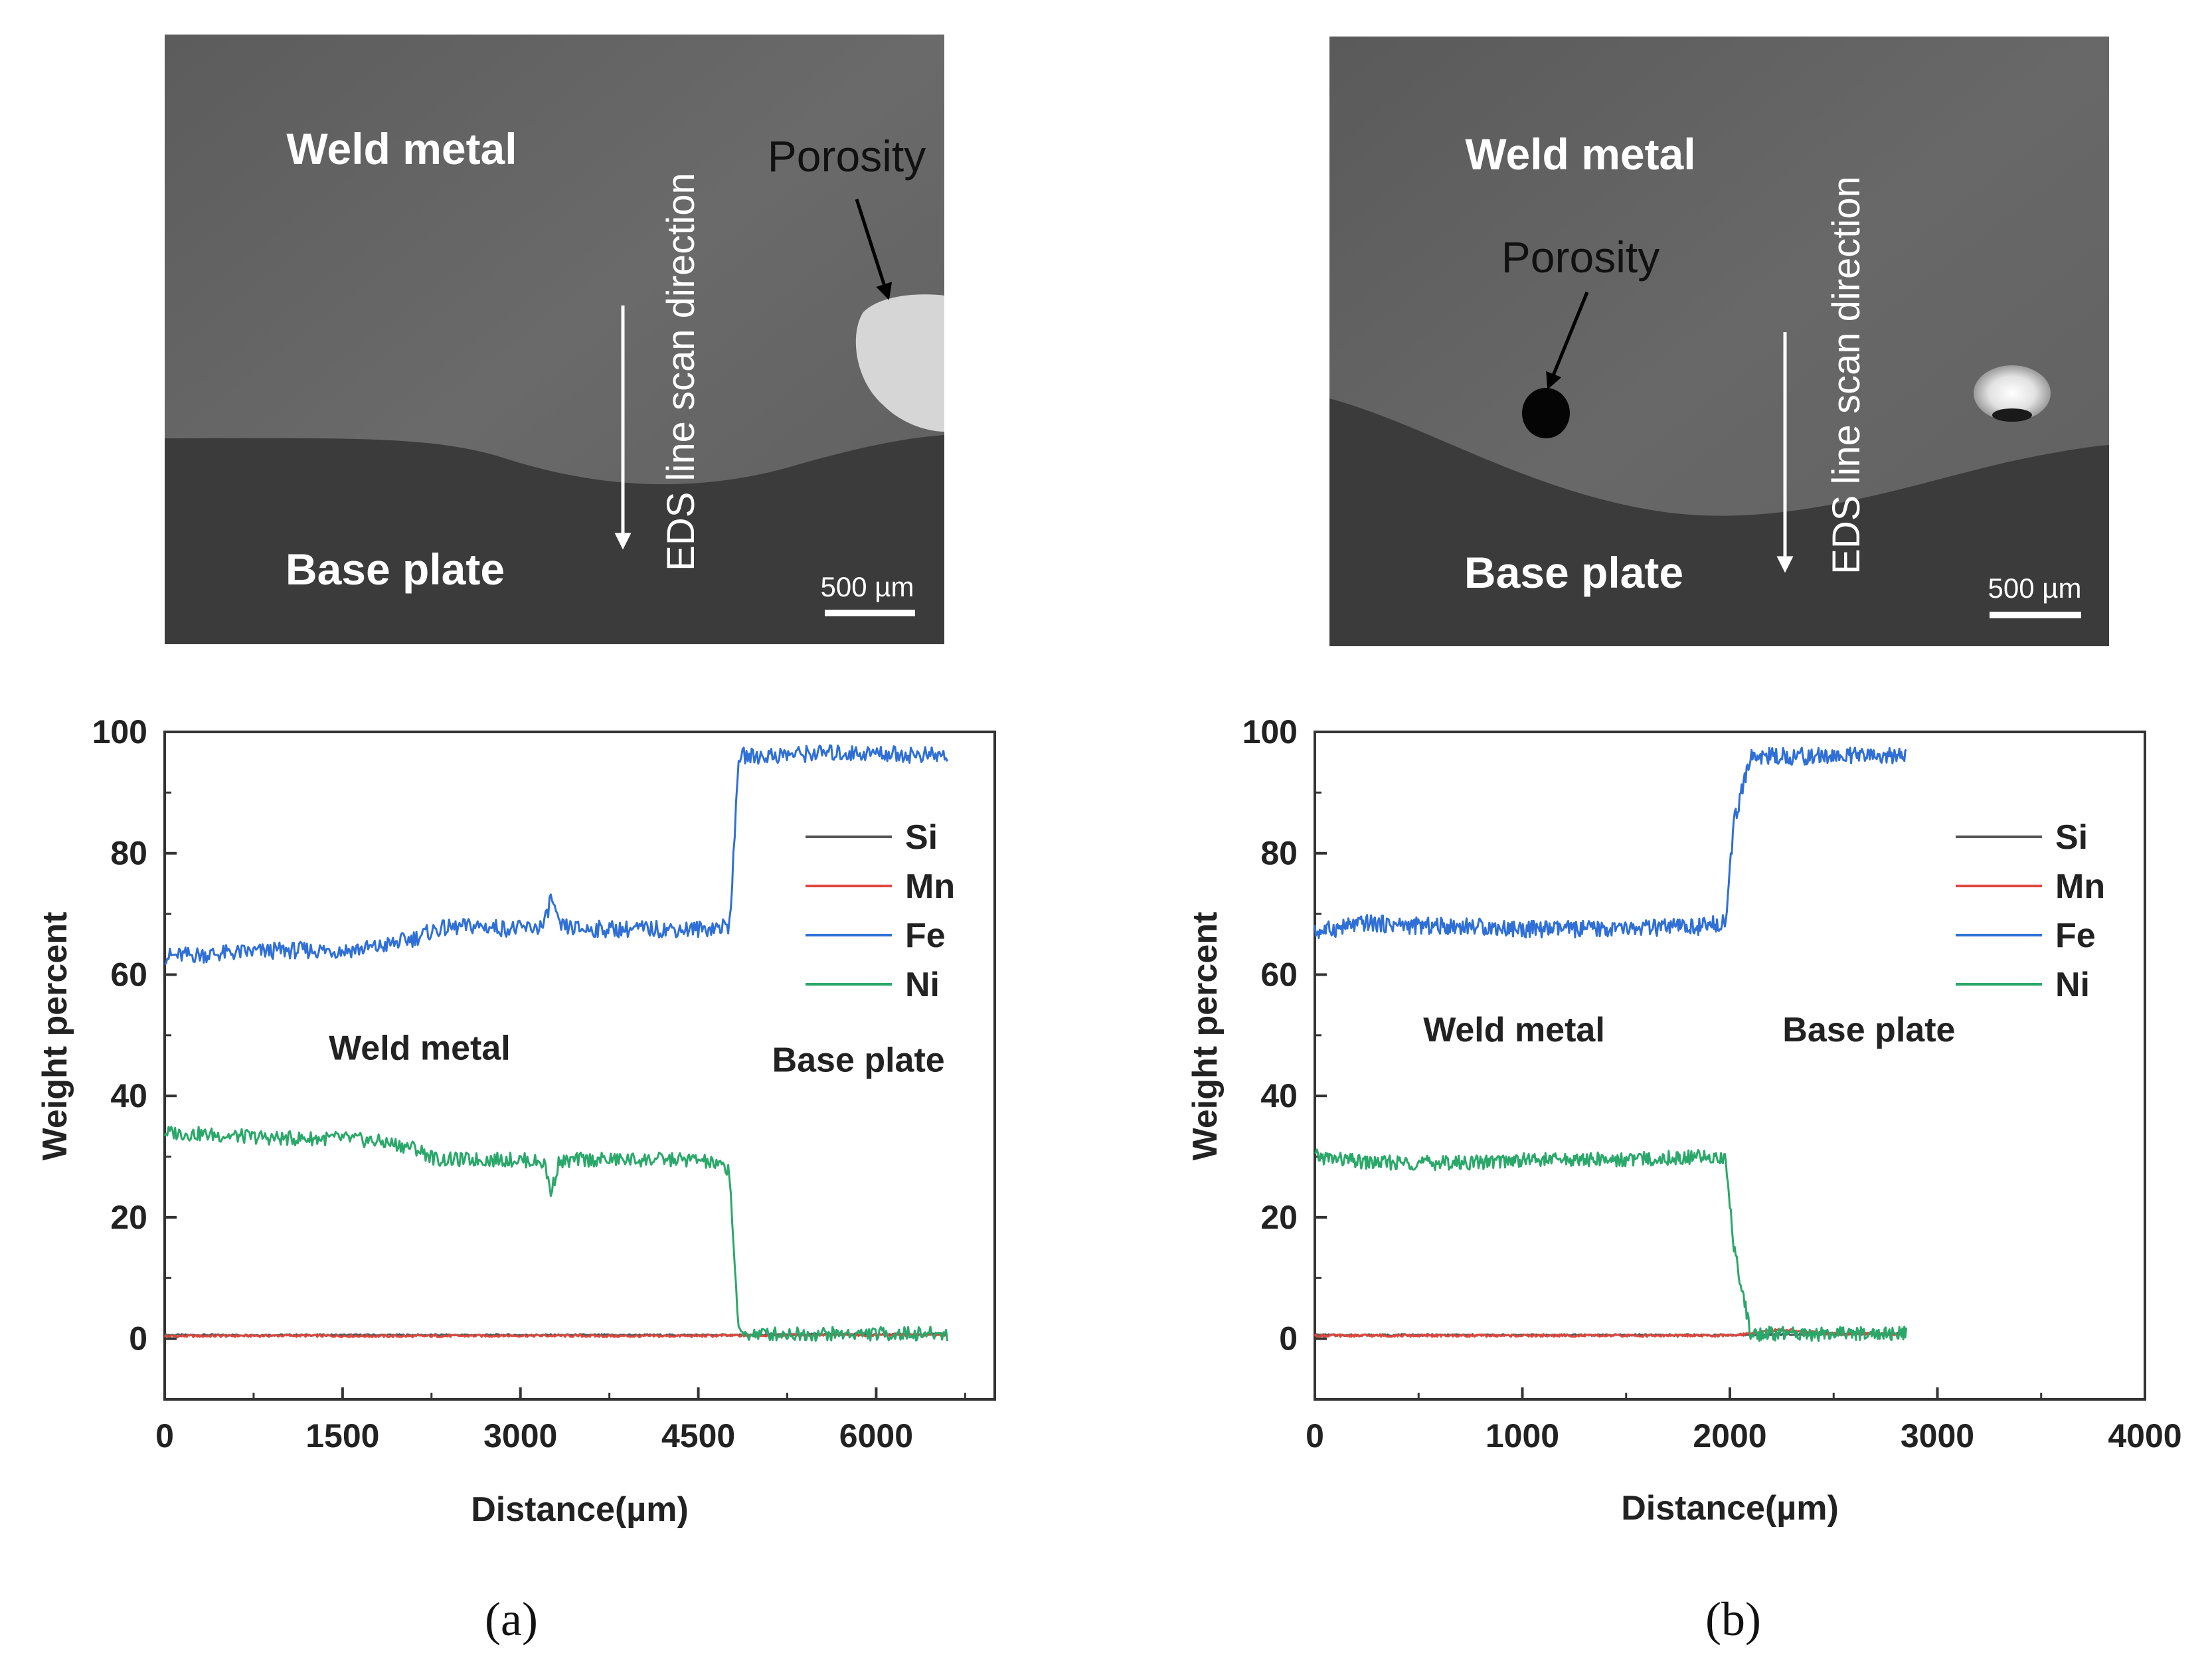 This screenshot has width=2212, height=1667. What do you see at coordinates (1573, 572) in the screenshot?
I see `sem-base-label-b: Base plate` at bounding box center [1573, 572].